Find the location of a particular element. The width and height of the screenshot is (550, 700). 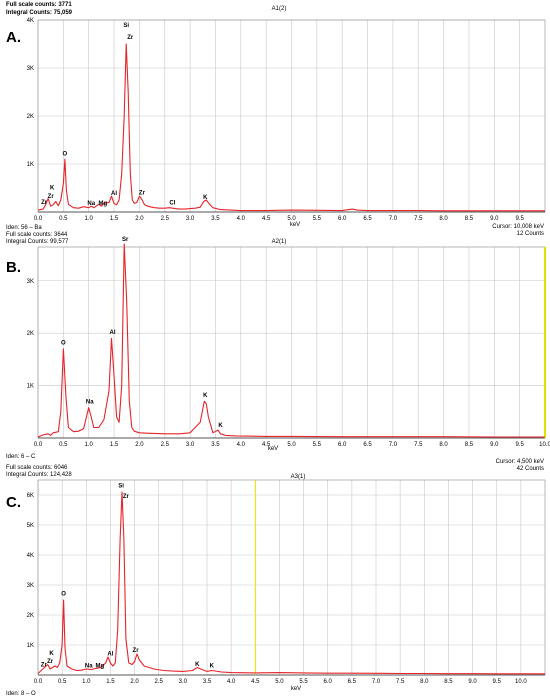

x-tick-label-c: 4.5 is located at coordinates (255, 682).